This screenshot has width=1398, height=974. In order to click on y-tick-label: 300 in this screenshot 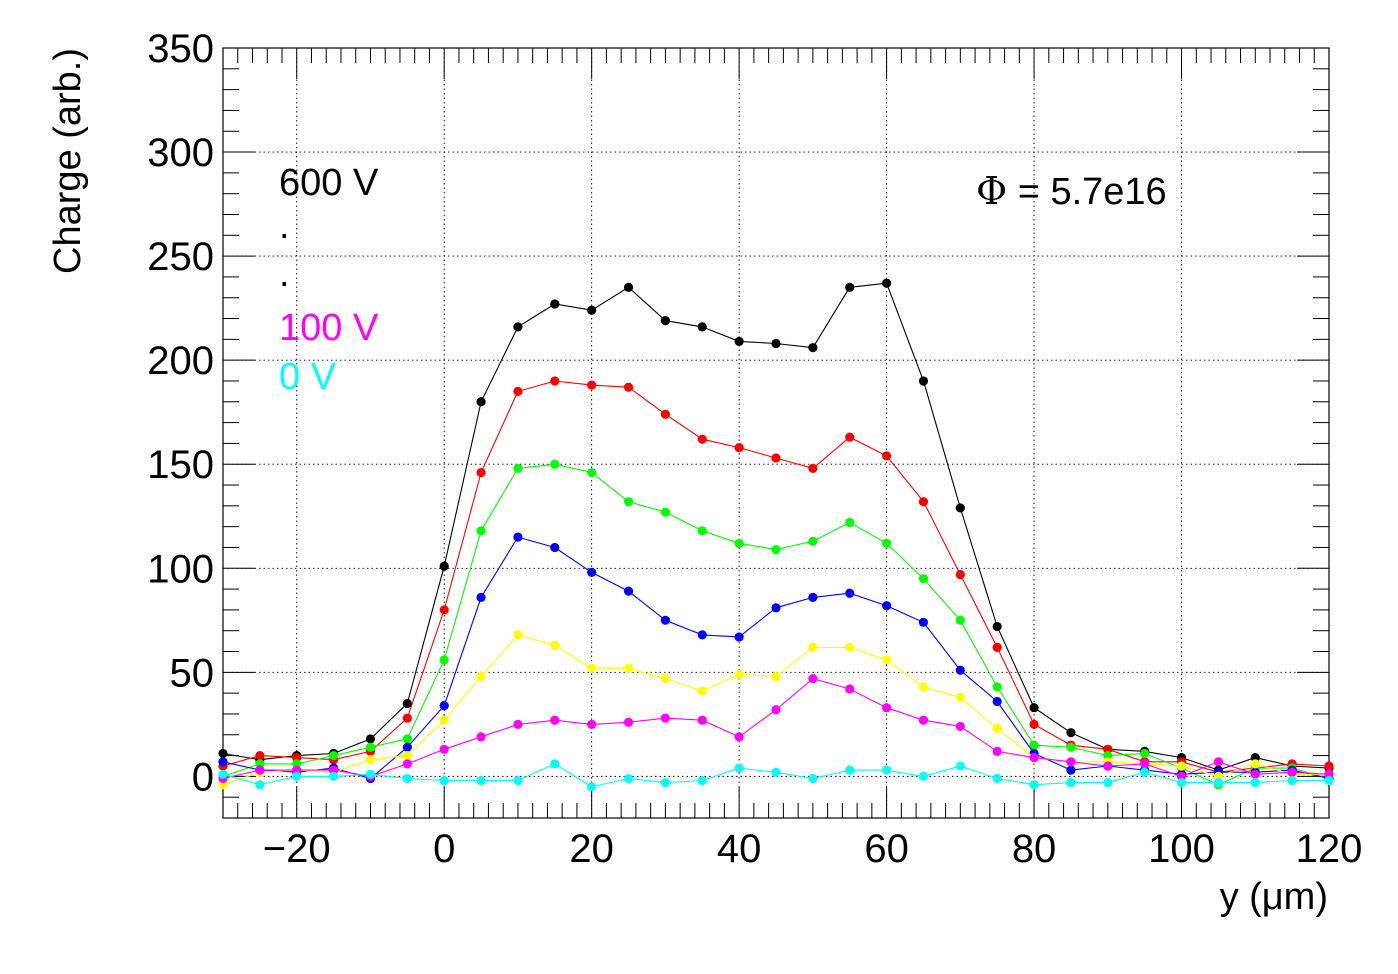, I will do `click(180, 153)`.